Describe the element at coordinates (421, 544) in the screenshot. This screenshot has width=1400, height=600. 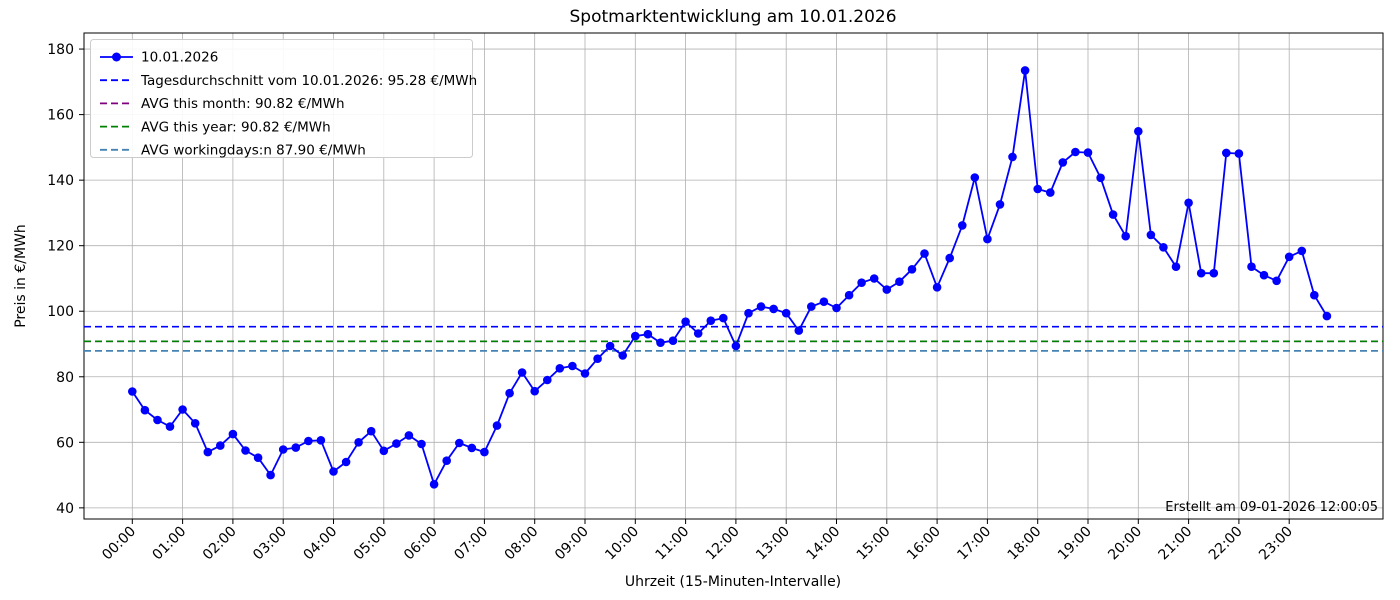
I see `x-tick-label: 06:00` at that location.